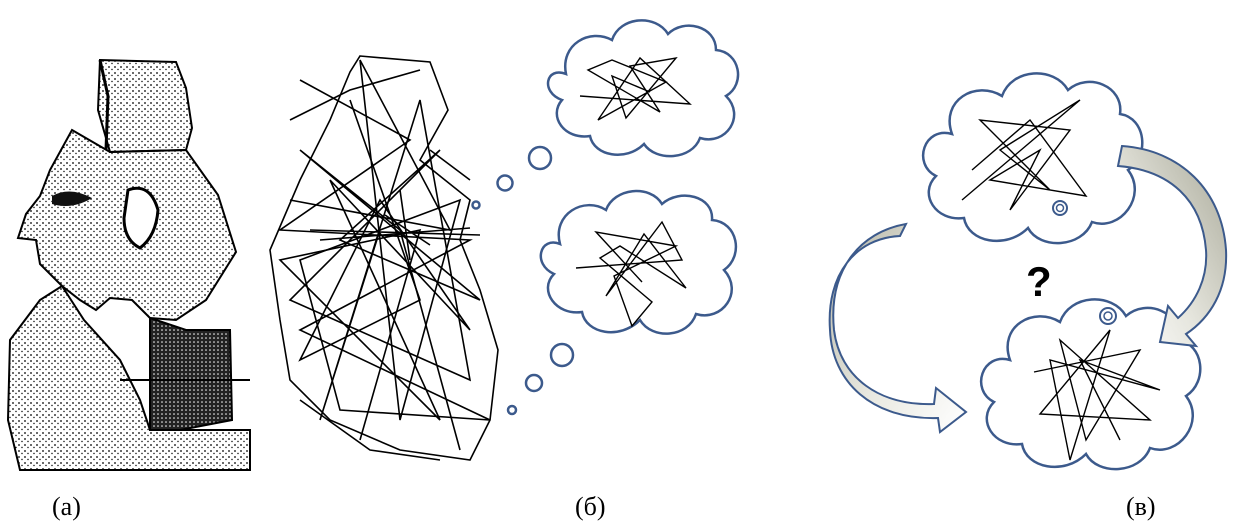  What do you see at coordinates (590, 506) in the screenshot?
I see `caption-b: (б)` at bounding box center [590, 506].